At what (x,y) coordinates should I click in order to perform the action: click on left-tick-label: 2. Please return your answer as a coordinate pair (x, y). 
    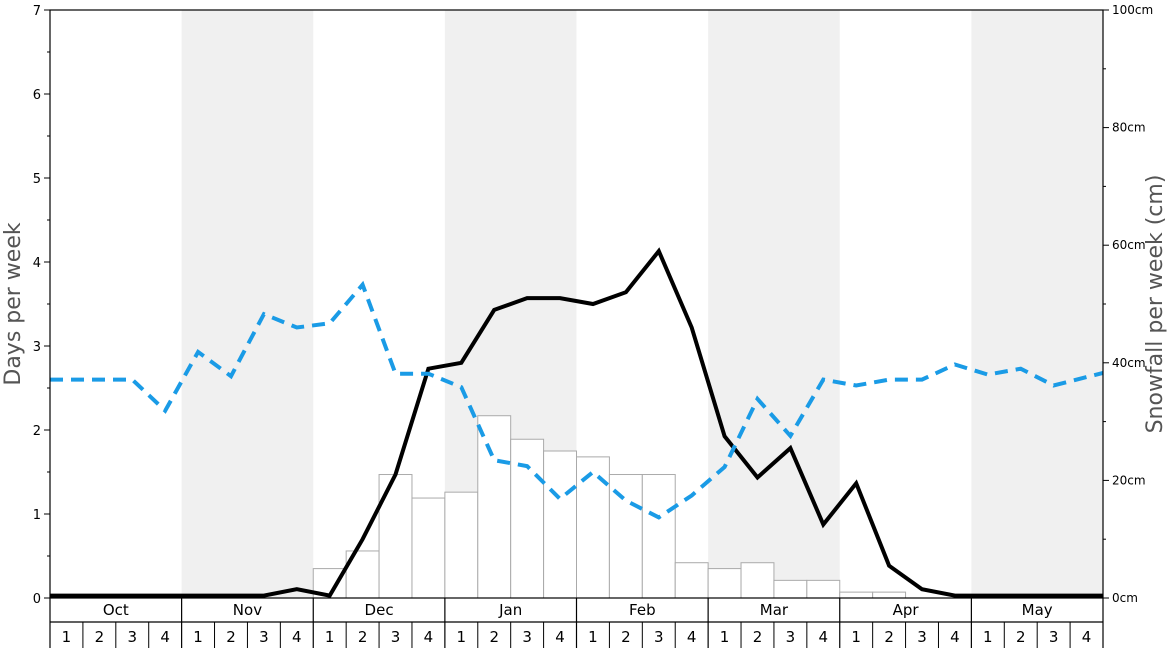
    Looking at the image, I should click on (37, 431).